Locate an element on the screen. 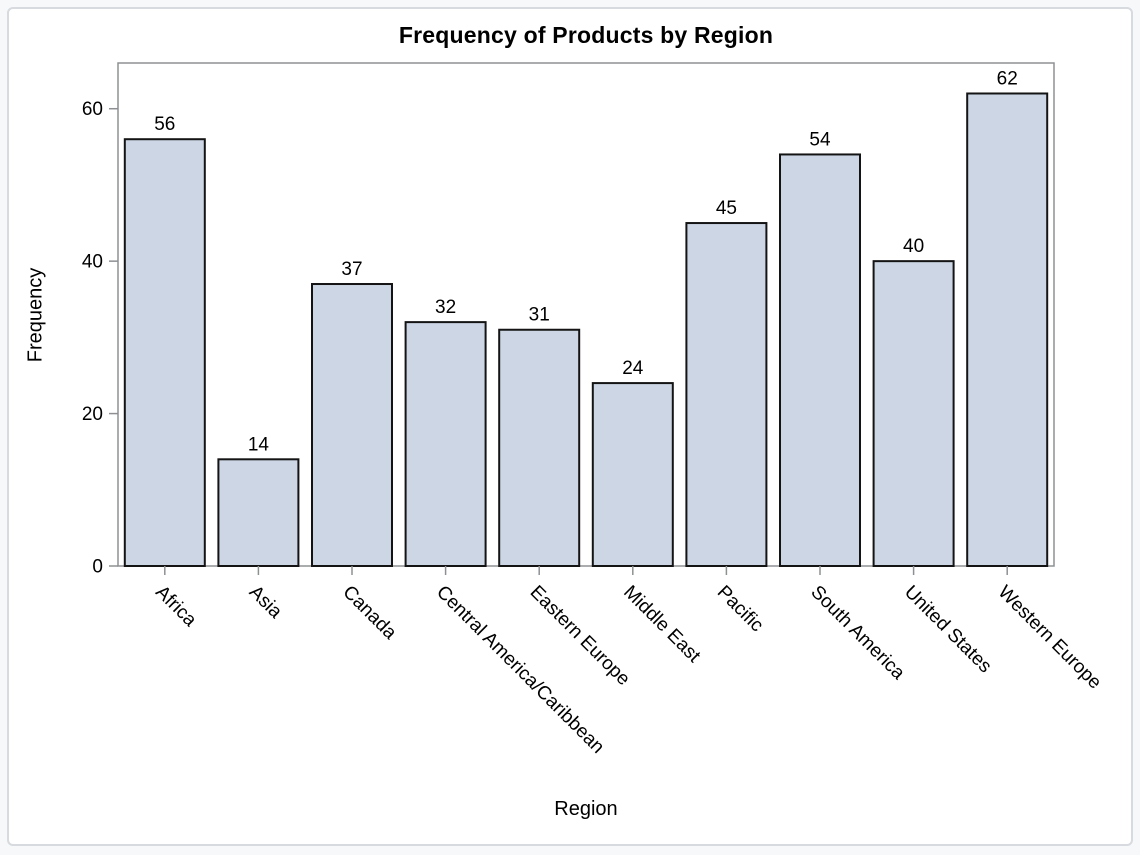 Image resolution: width=1140 pixels, height=855 pixels. bar-pacific is located at coordinates (726, 395).